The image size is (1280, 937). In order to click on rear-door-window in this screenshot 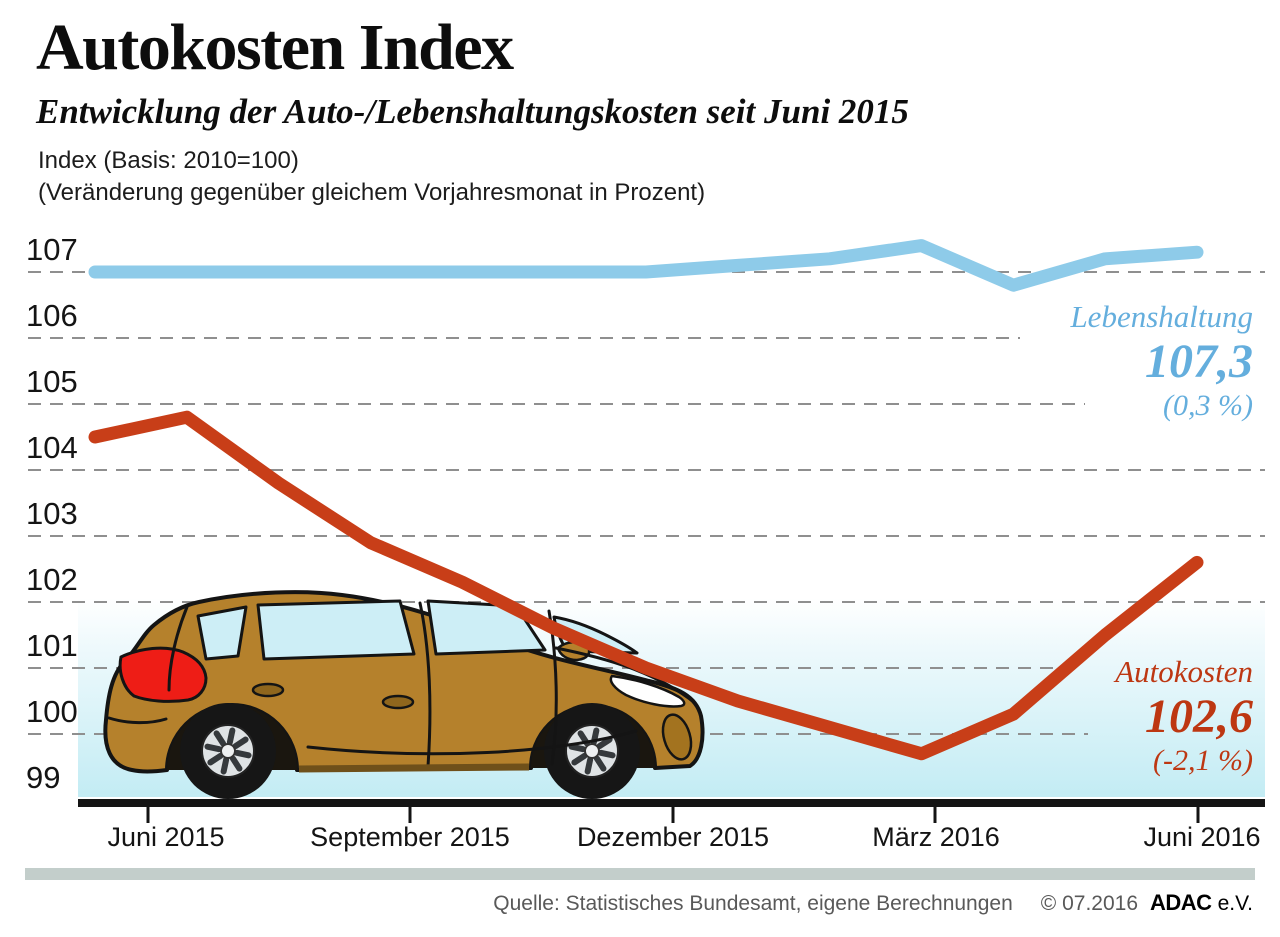, I will do `click(336, 630)`.